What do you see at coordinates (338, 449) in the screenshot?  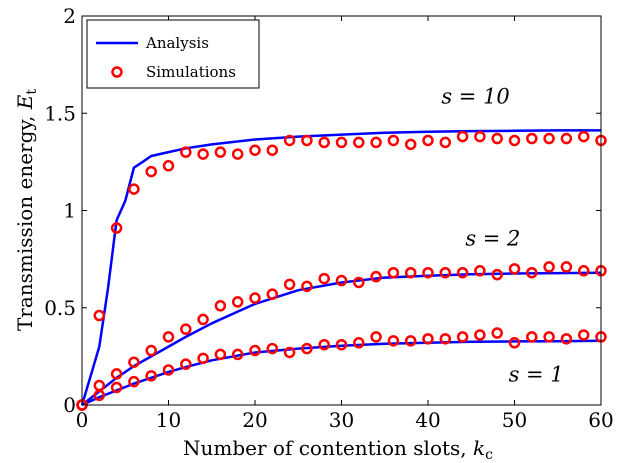 I see `x-axis-label: Number of contention slots, kc` at bounding box center [338, 449].